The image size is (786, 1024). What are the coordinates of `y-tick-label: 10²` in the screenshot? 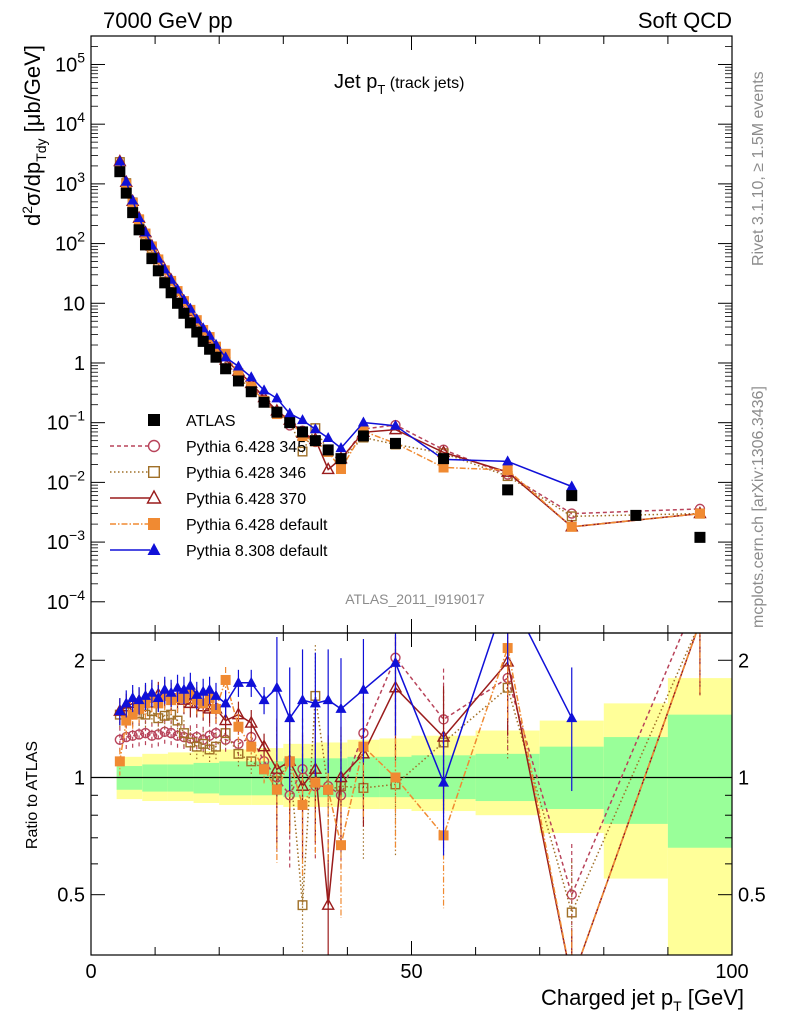 It's located at (70, 242).